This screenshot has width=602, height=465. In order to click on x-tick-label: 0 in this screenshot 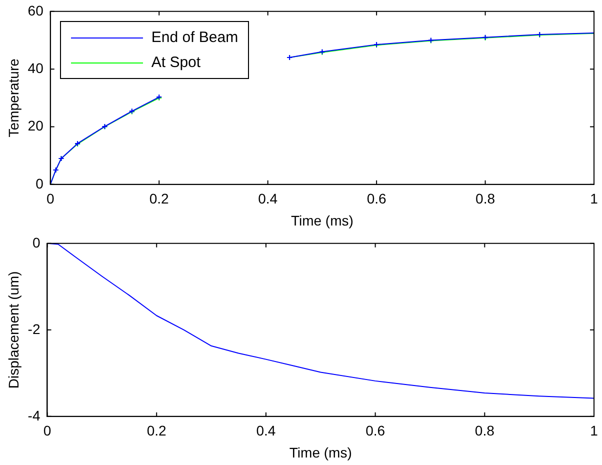, I will do `click(50, 198)`.